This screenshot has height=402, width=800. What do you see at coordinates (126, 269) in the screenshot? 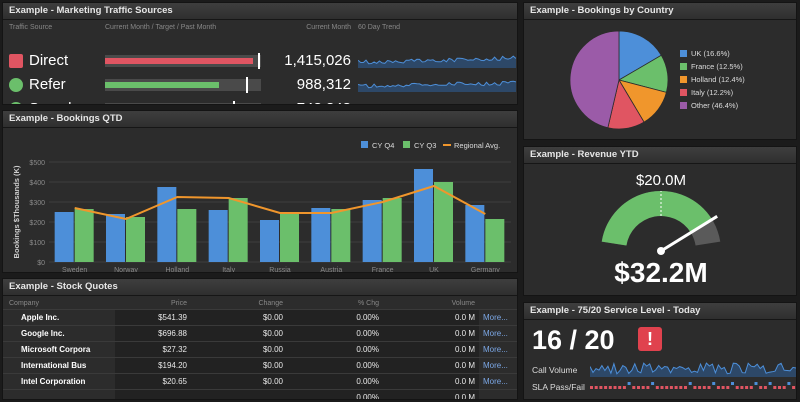
I see `x-tick-label: Norway` at bounding box center [126, 269].